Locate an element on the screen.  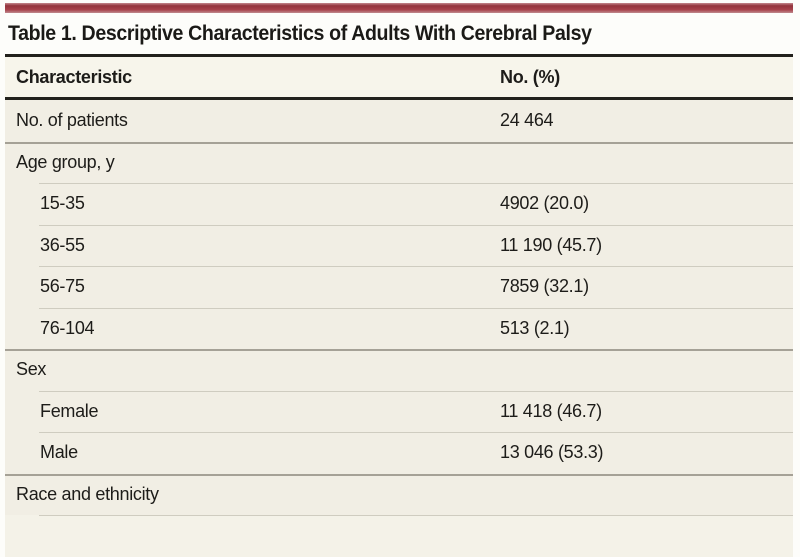
table-row: Female 11 418 (46.7) is located at coordinates (399, 411).